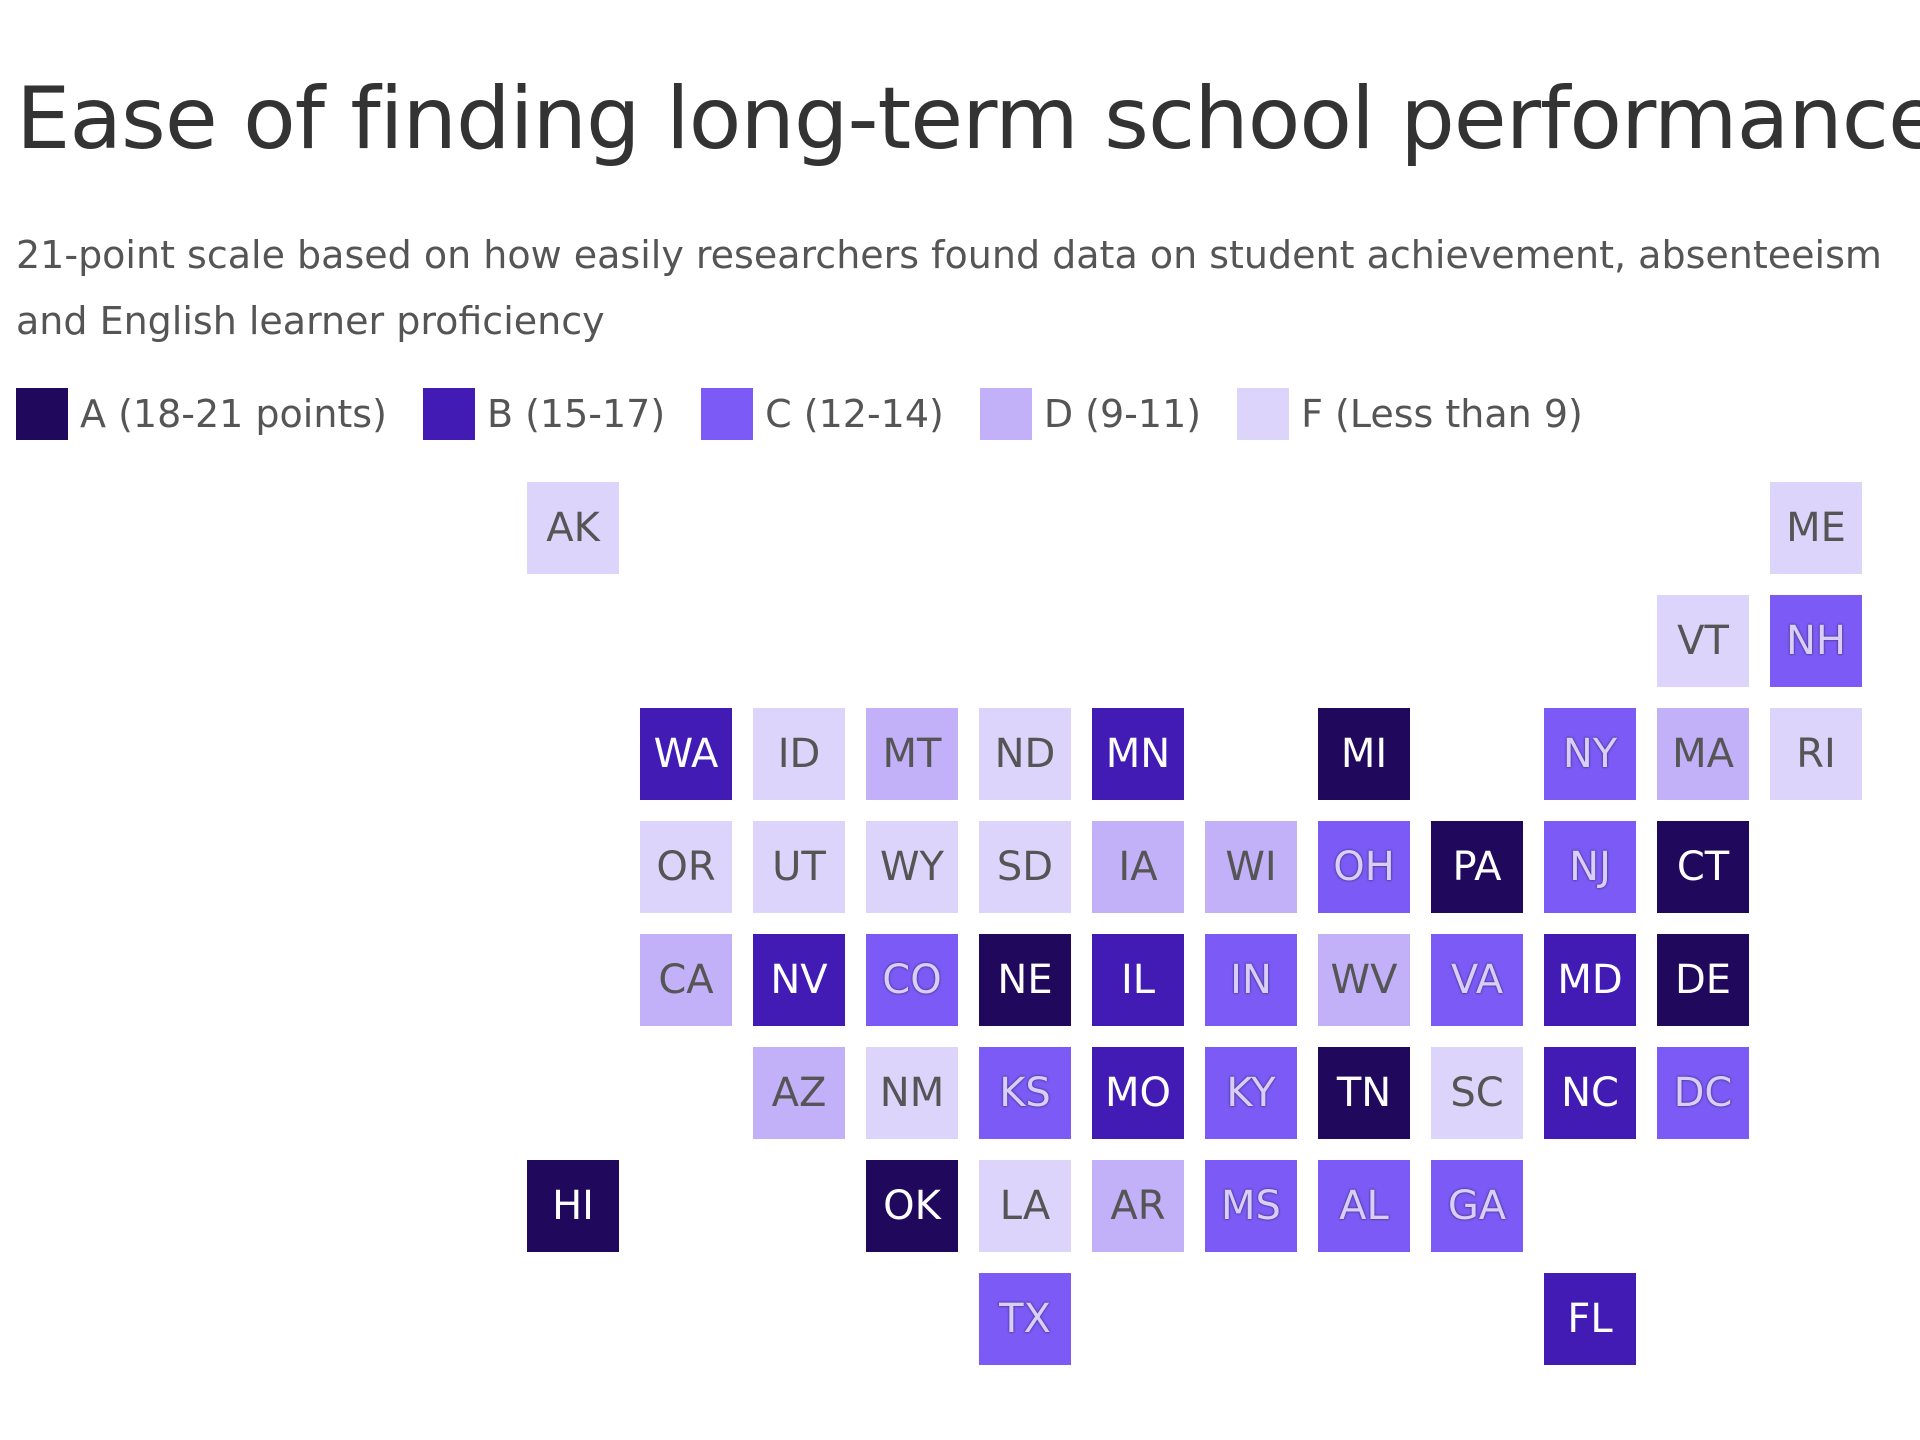 The image size is (1920, 1440). What do you see at coordinates (1025, 867) in the screenshot?
I see `state-tile-sd: SD` at bounding box center [1025, 867].